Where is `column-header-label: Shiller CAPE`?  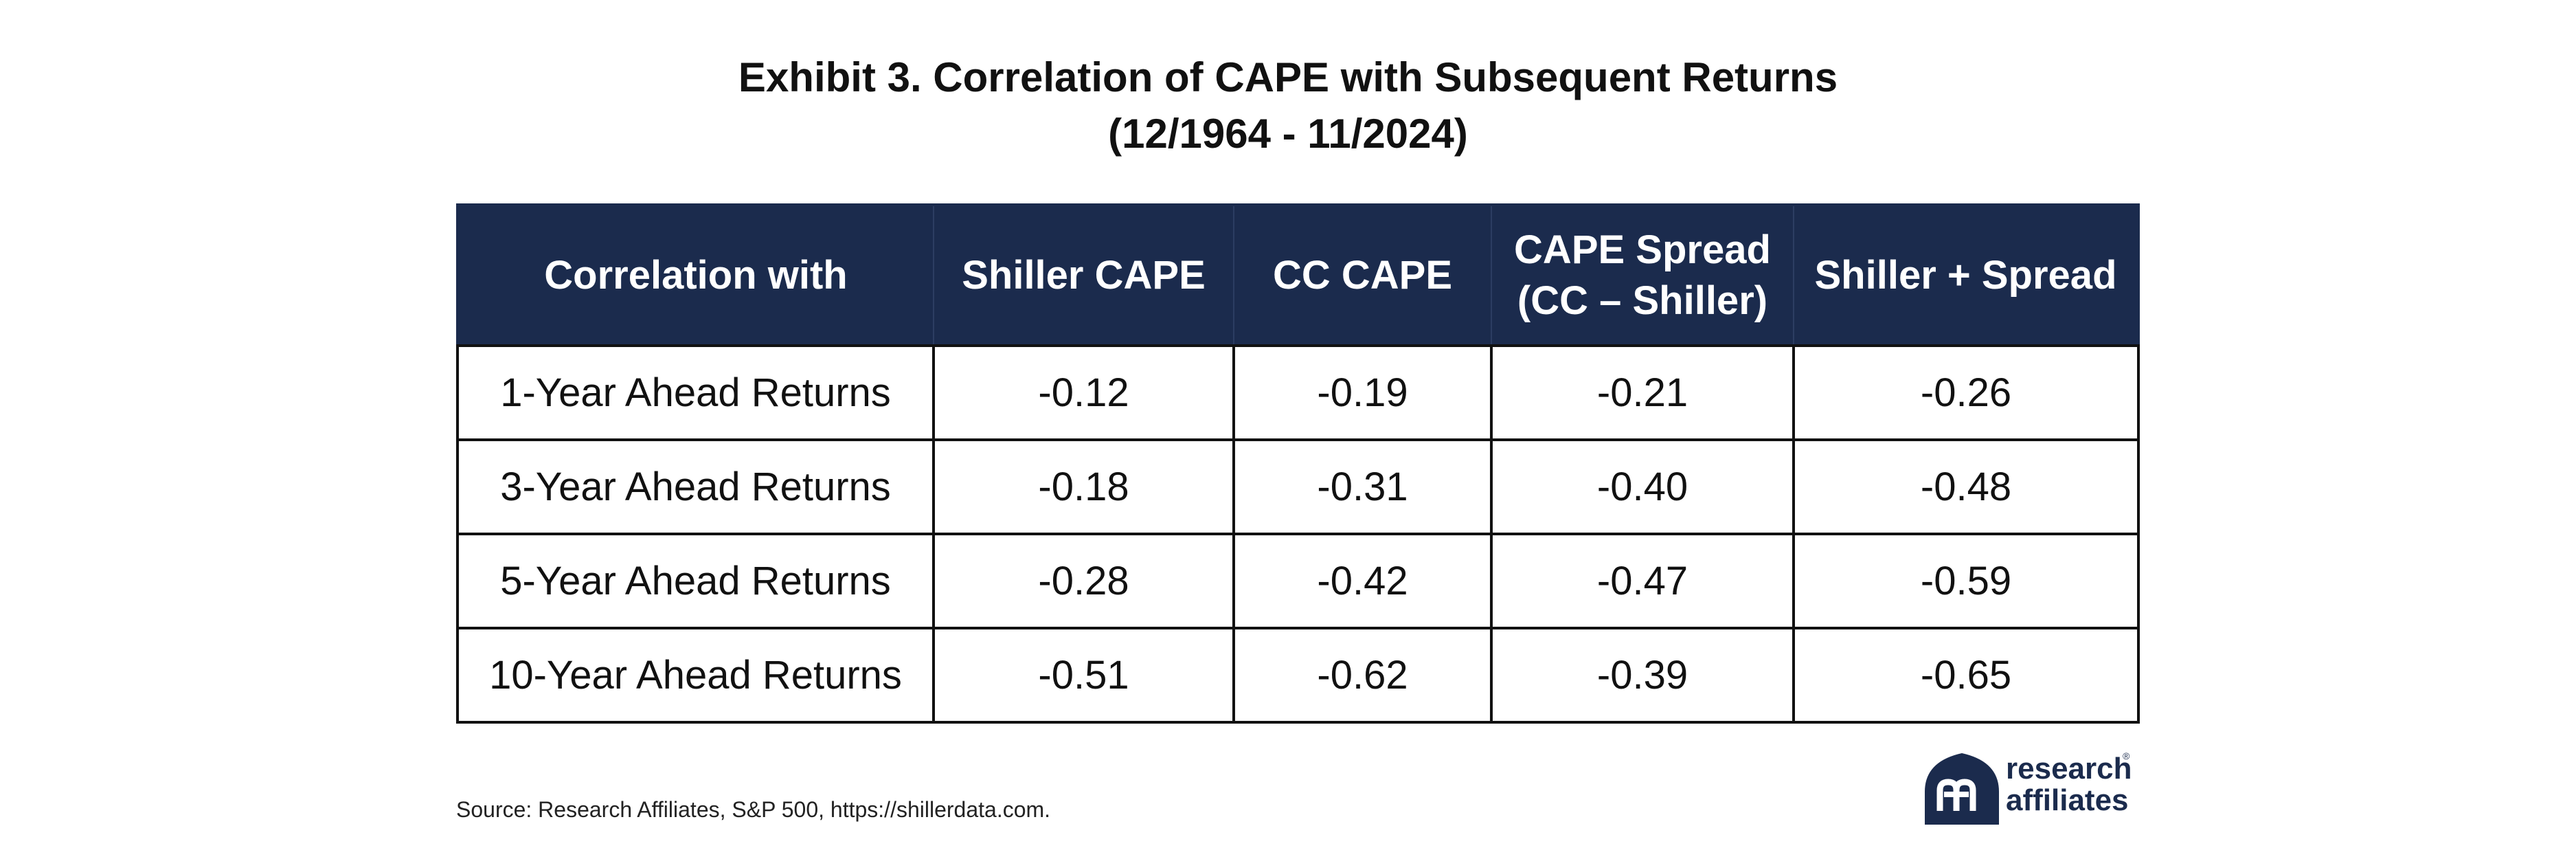 column-header-label: Shiller CAPE is located at coordinates (1084, 275).